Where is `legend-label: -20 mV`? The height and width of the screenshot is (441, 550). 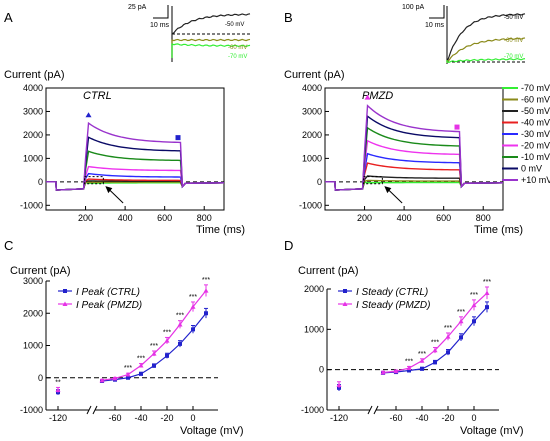 legend-label: -20 mV is located at coordinates (535, 146).